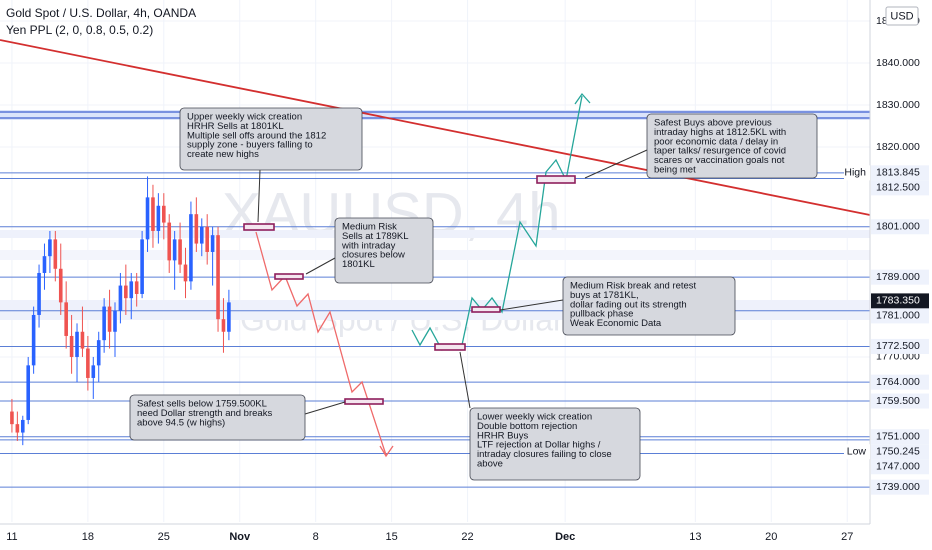 The height and width of the screenshot is (550, 932). I want to click on callout-line: Weak Economic Data, so click(616, 323).